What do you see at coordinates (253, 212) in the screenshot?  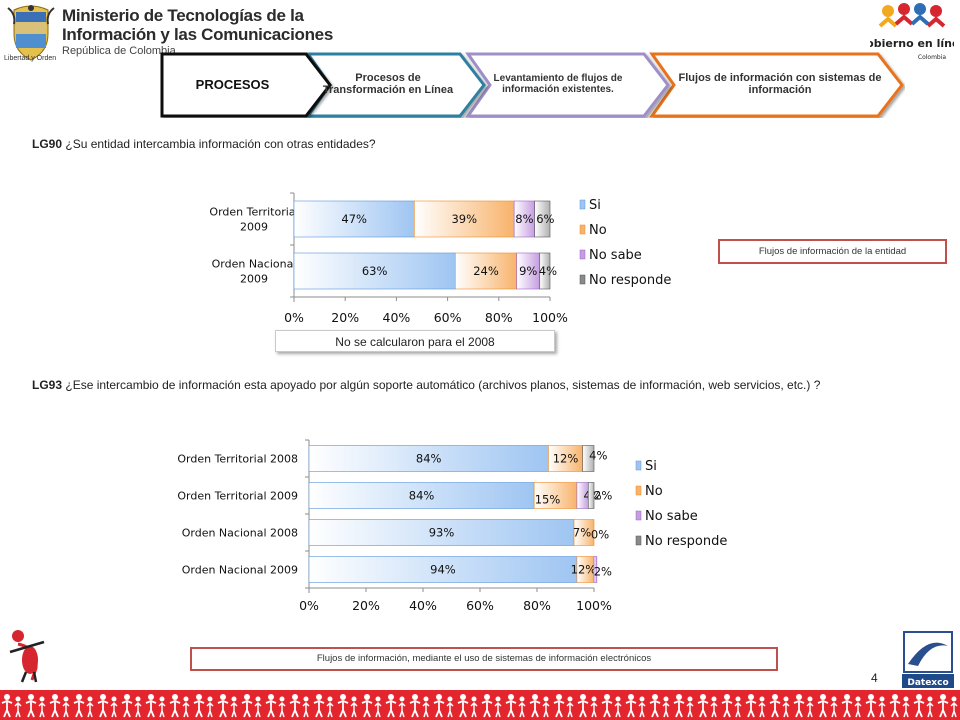 I see `category-label: Orden Territorial` at bounding box center [253, 212].